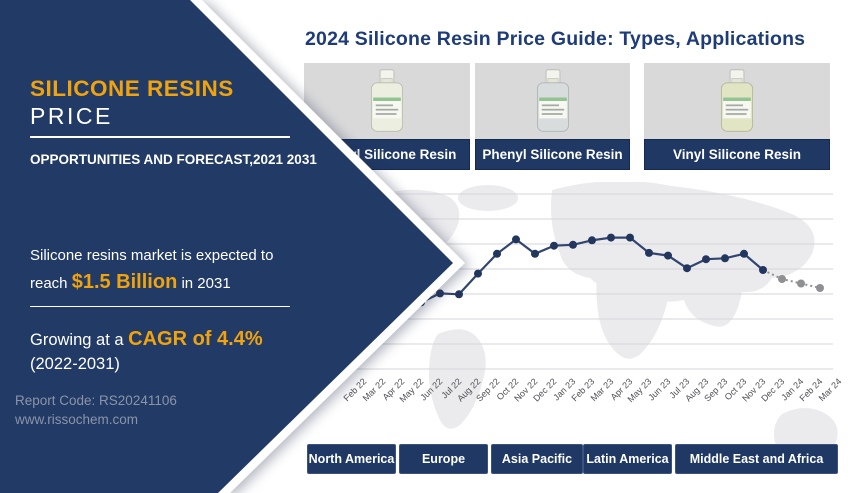  What do you see at coordinates (552, 154) in the screenshot?
I see `product-label-phenyl: Phenyl Silicone Resin` at bounding box center [552, 154].